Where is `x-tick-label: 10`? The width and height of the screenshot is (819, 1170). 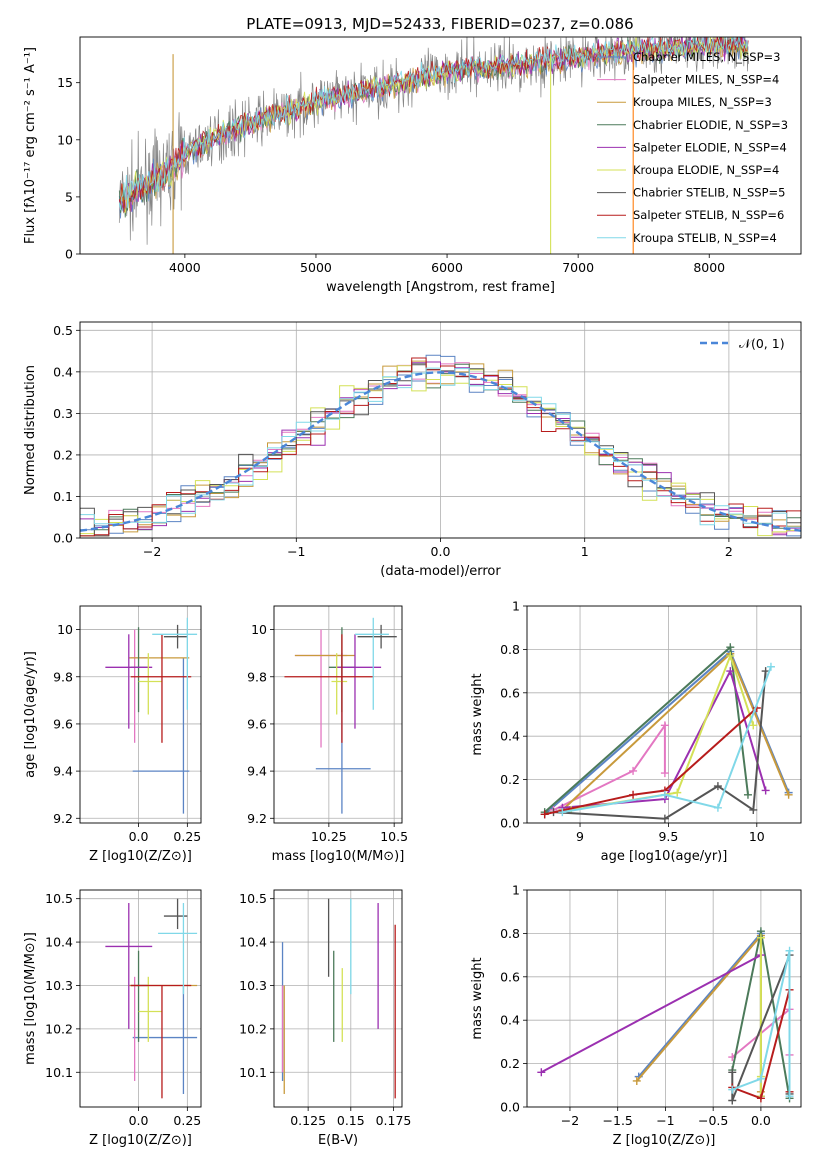
x-tick-label: 10 is located at coordinates (757, 836).